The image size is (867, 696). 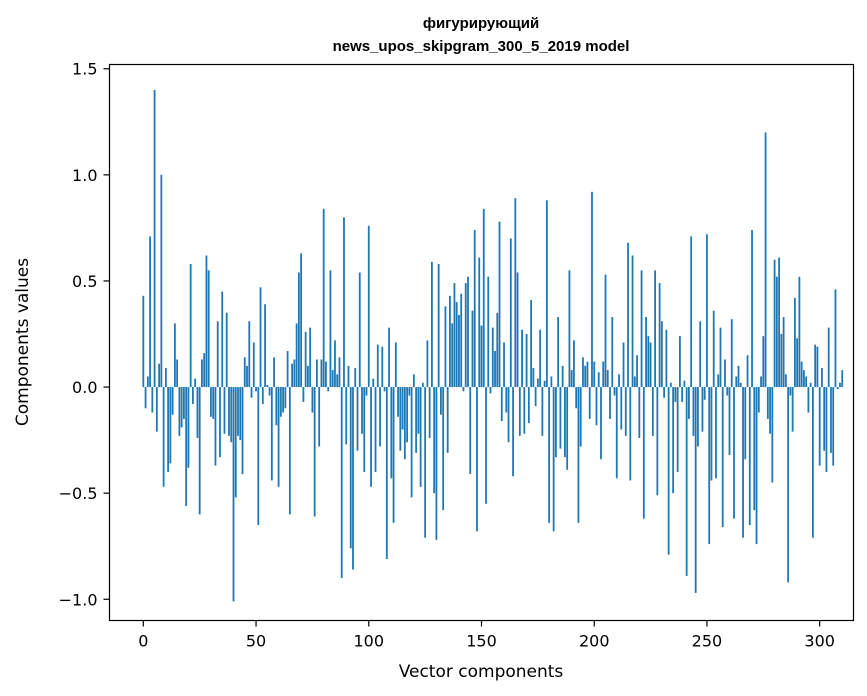 I want to click on x-tick-label: 150, so click(x=481, y=641).